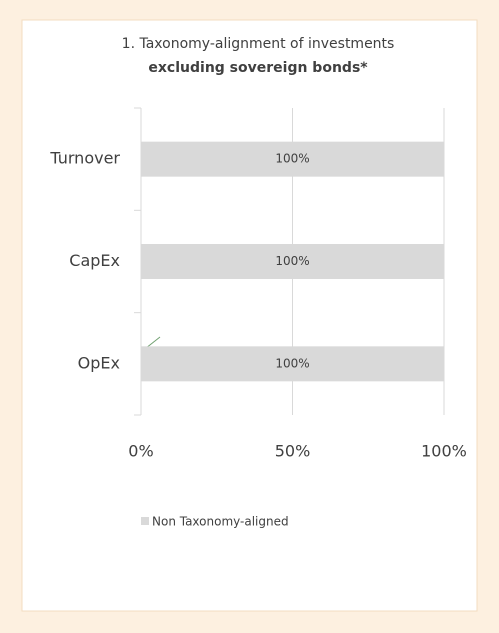 This screenshot has width=499, height=633. I want to click on x-tick-label: 0%, so click(140, 451).